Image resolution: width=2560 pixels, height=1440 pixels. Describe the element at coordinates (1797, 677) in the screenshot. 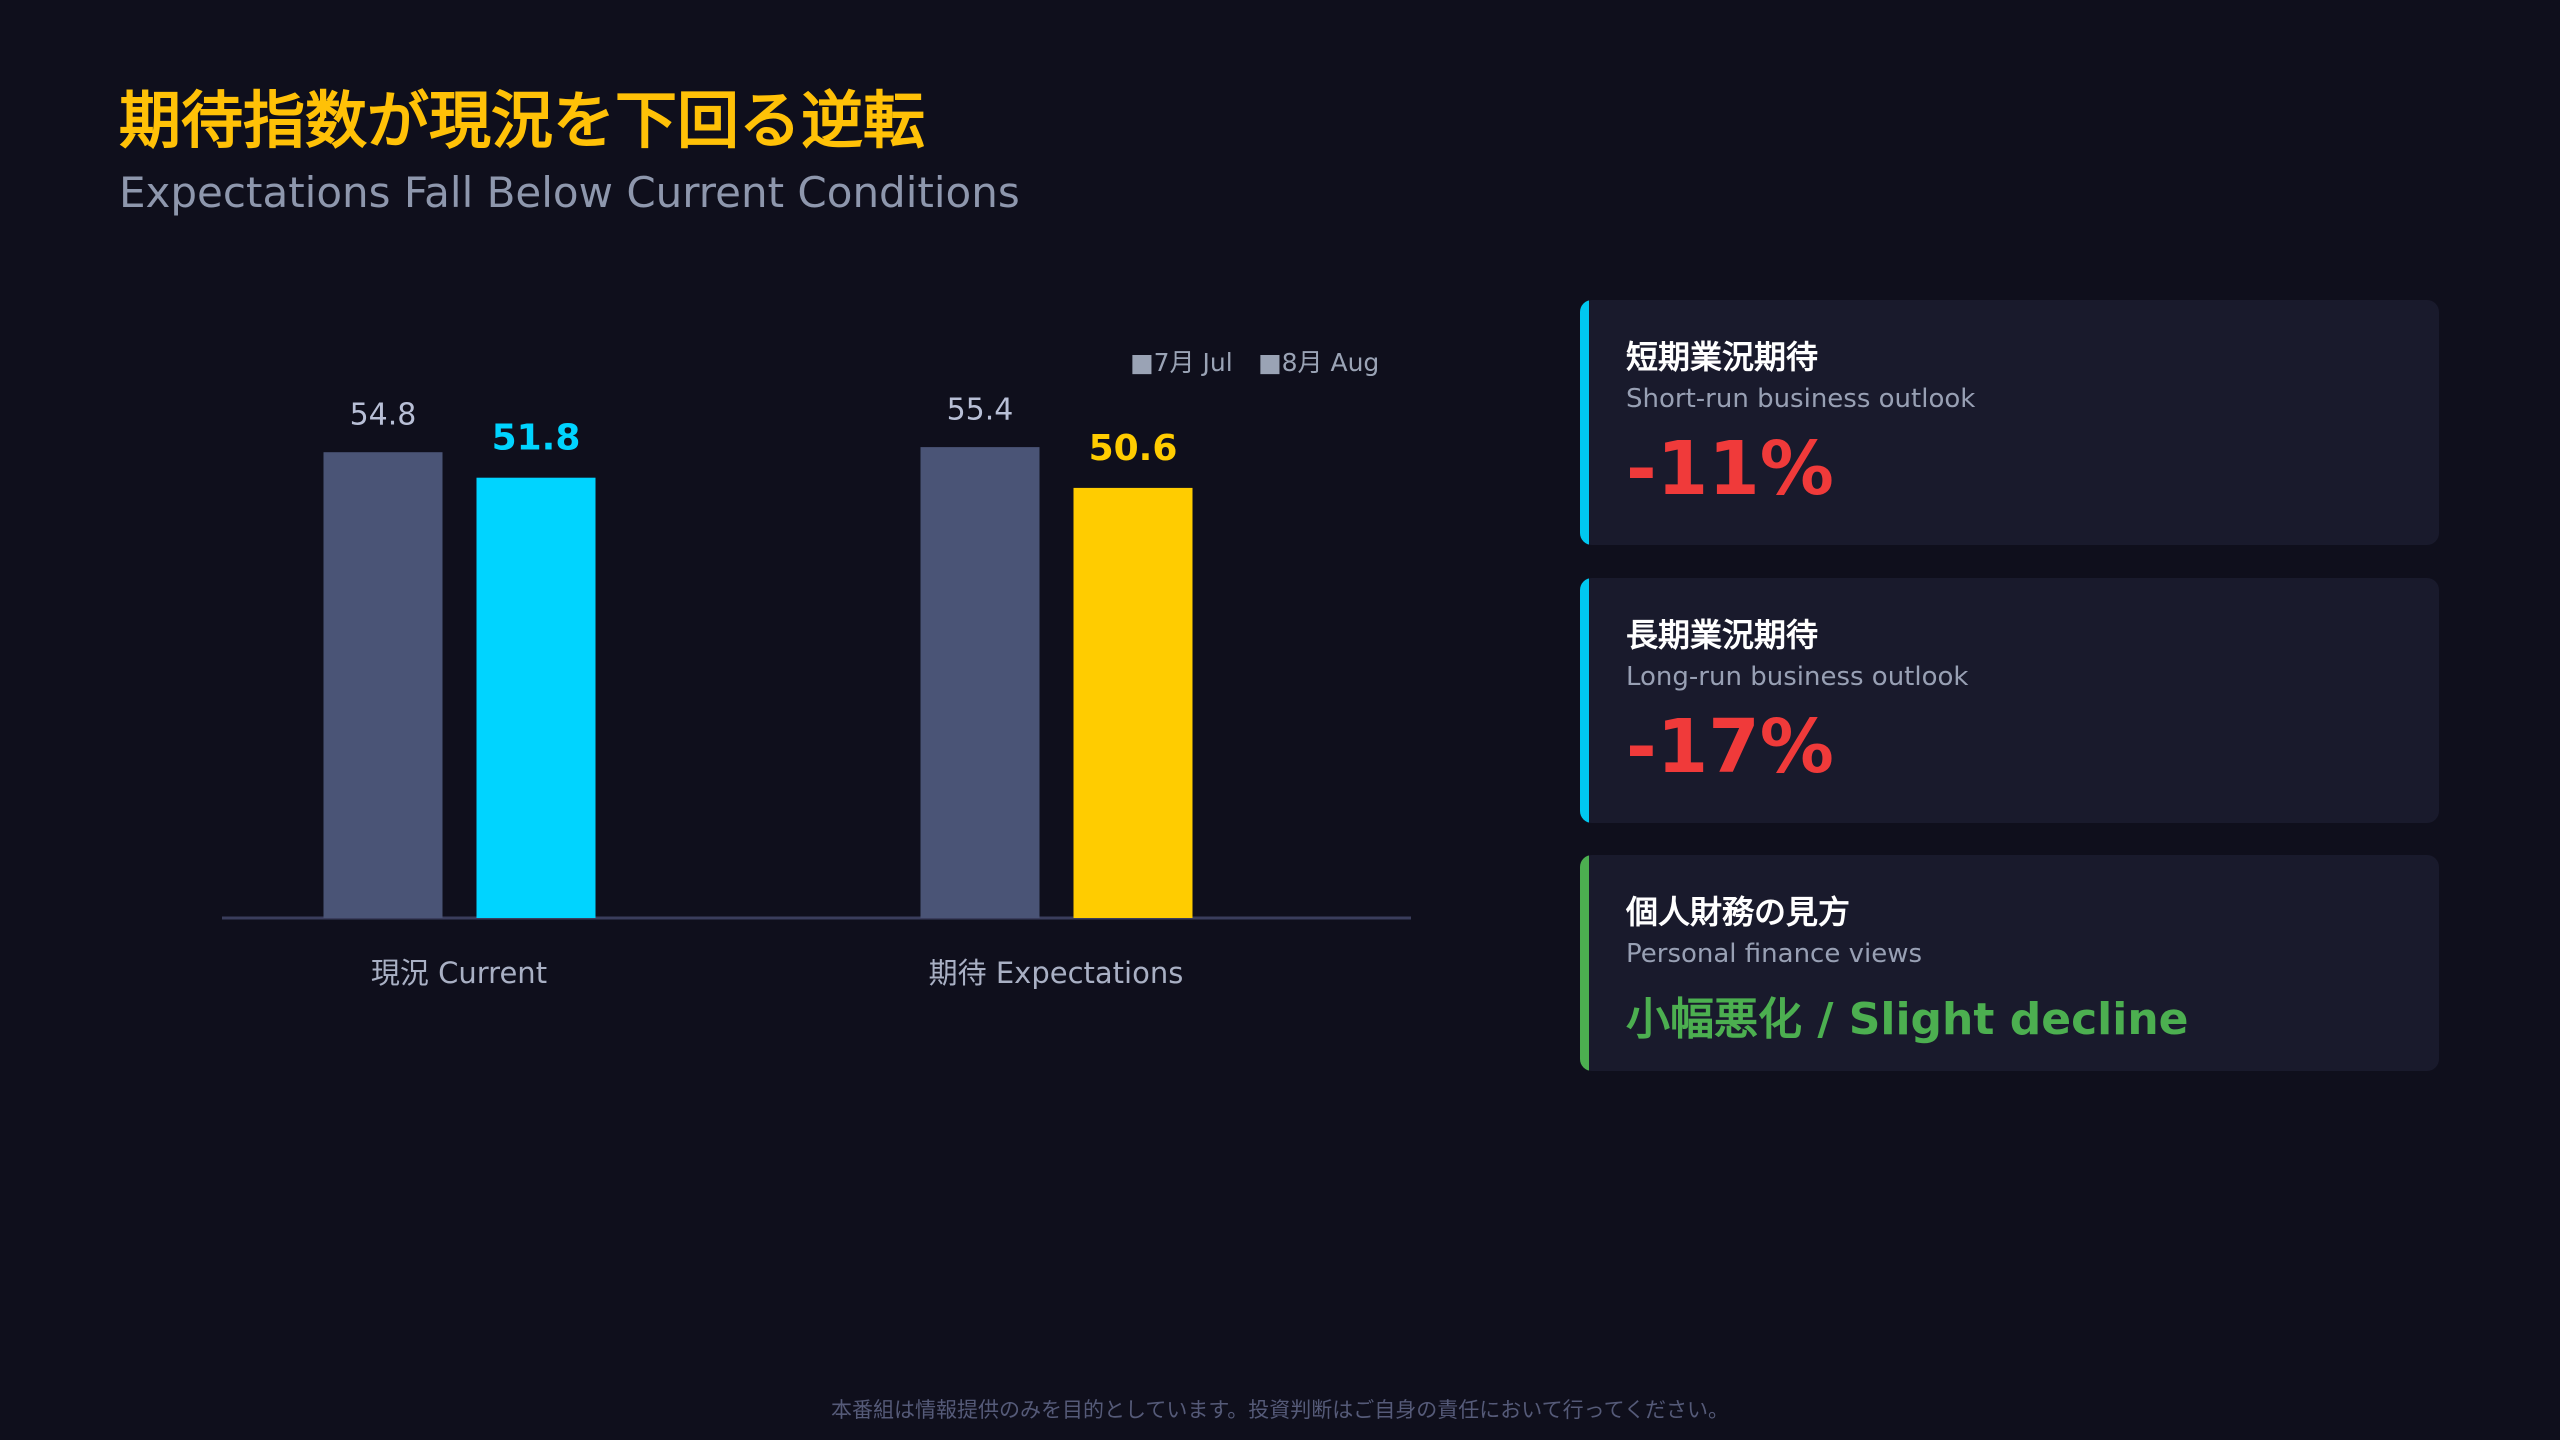

I see `card-subtitle: Long-run business outlook` at that location.